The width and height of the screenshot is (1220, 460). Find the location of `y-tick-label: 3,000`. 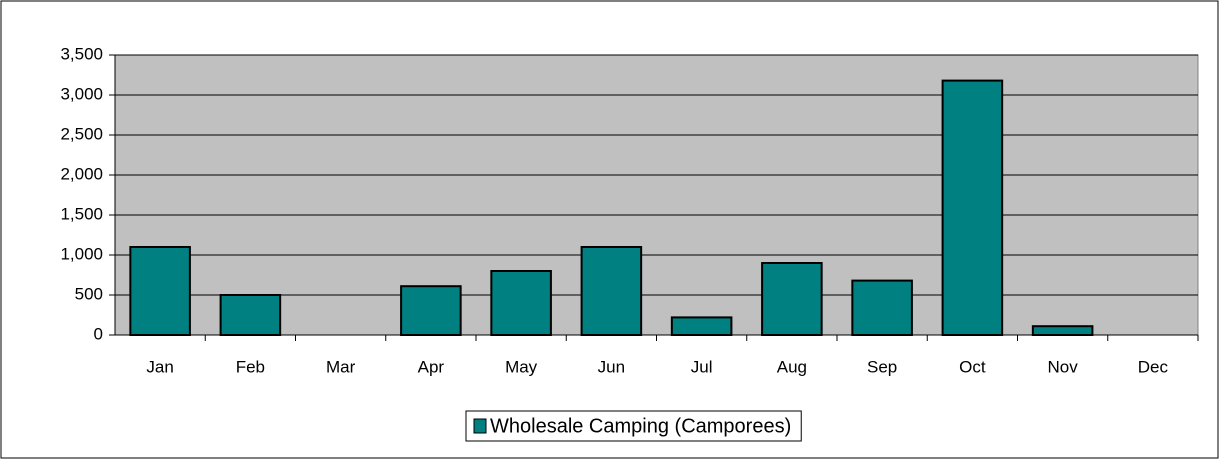

y-tick-label: 3,000 is located at coordinates (81, 93).